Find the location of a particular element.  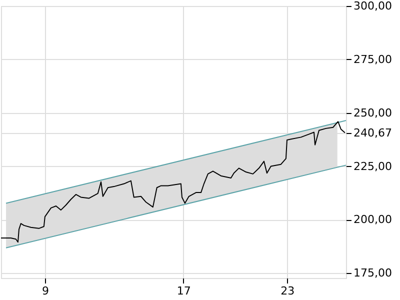

y-tick-label: 240,67 is located at coordinates (373, 133).